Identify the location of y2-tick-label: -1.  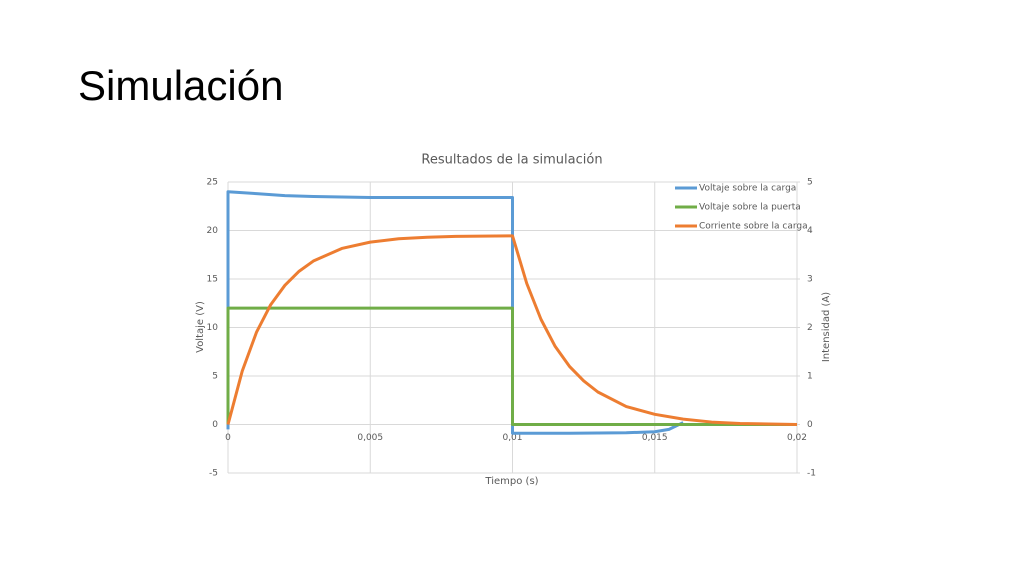
(811, 474).